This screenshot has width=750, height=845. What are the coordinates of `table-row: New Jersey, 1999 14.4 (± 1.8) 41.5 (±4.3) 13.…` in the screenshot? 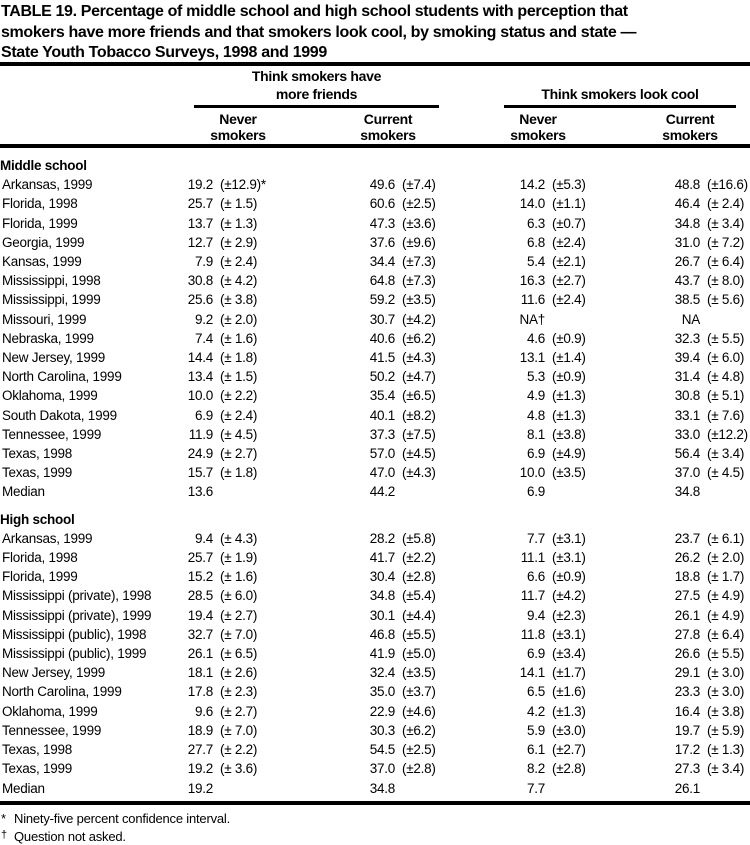 It's located at (375, 357).